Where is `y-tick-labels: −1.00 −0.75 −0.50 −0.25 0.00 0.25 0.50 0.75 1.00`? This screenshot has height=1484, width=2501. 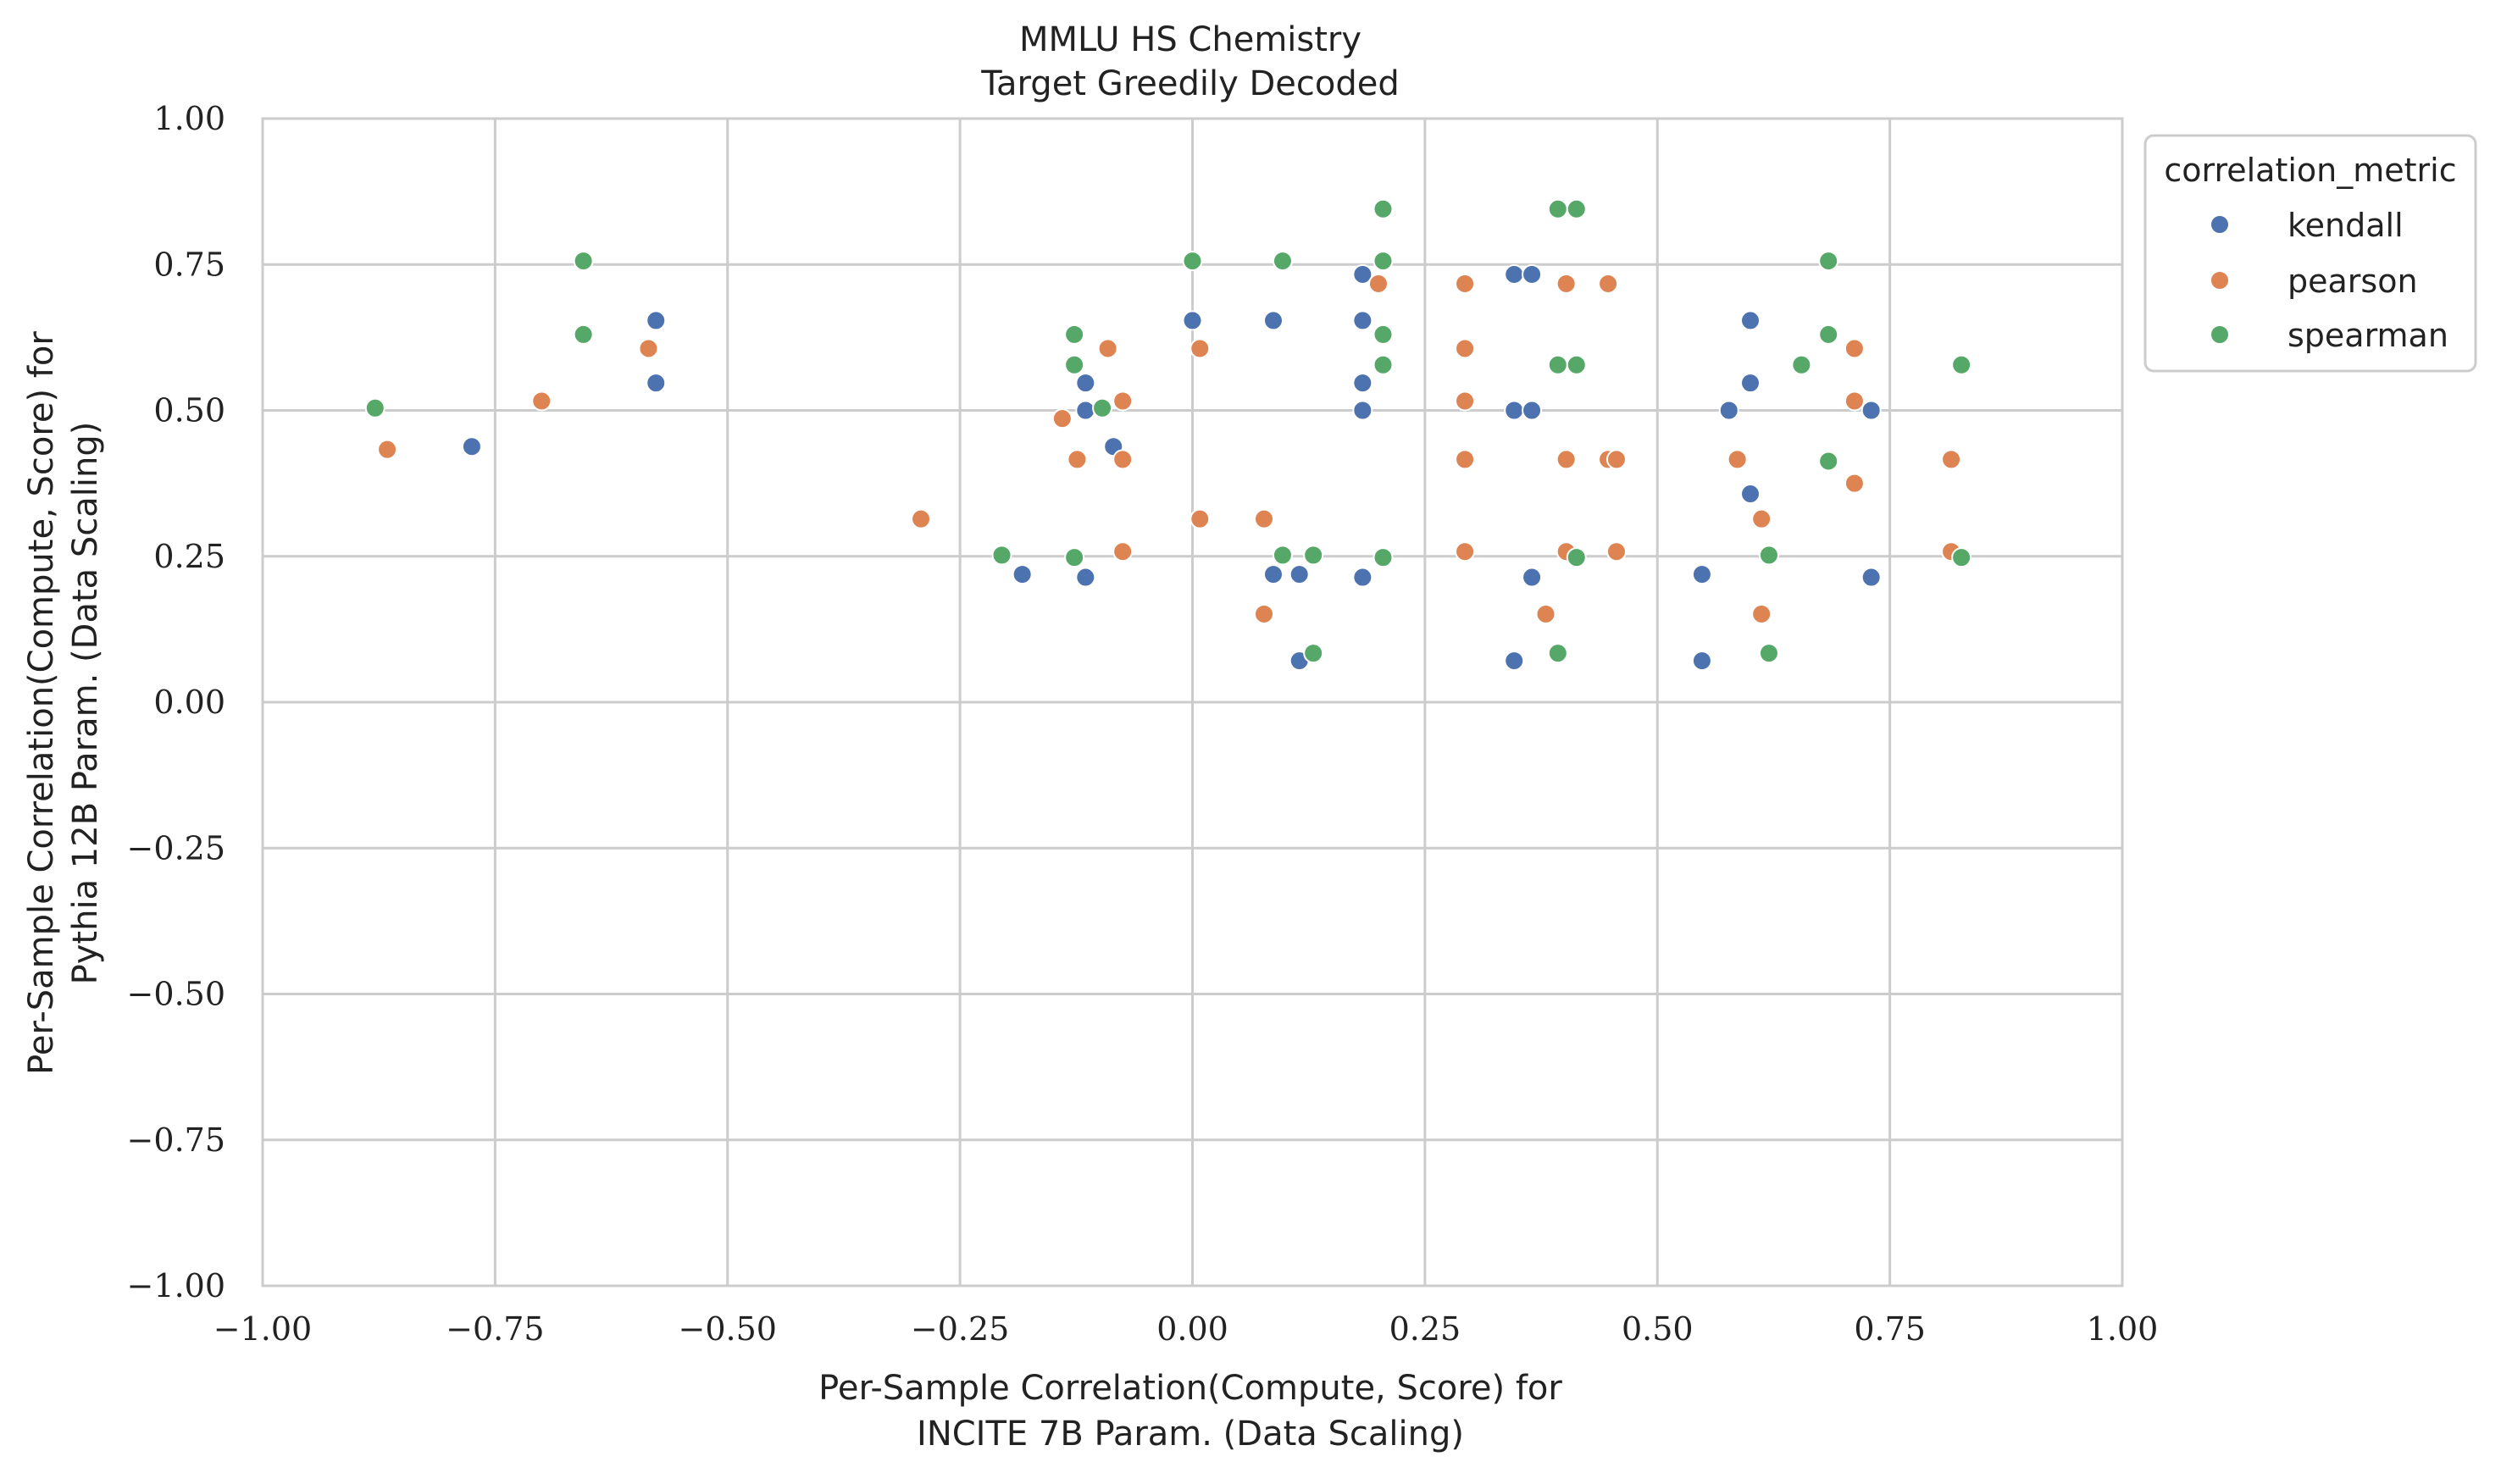 y-tick-labels: −1.00 −0.75 −0.50 −0.25 0.00 0.25 0.50 0.75 1.00 is located at coordinates (176, 702).